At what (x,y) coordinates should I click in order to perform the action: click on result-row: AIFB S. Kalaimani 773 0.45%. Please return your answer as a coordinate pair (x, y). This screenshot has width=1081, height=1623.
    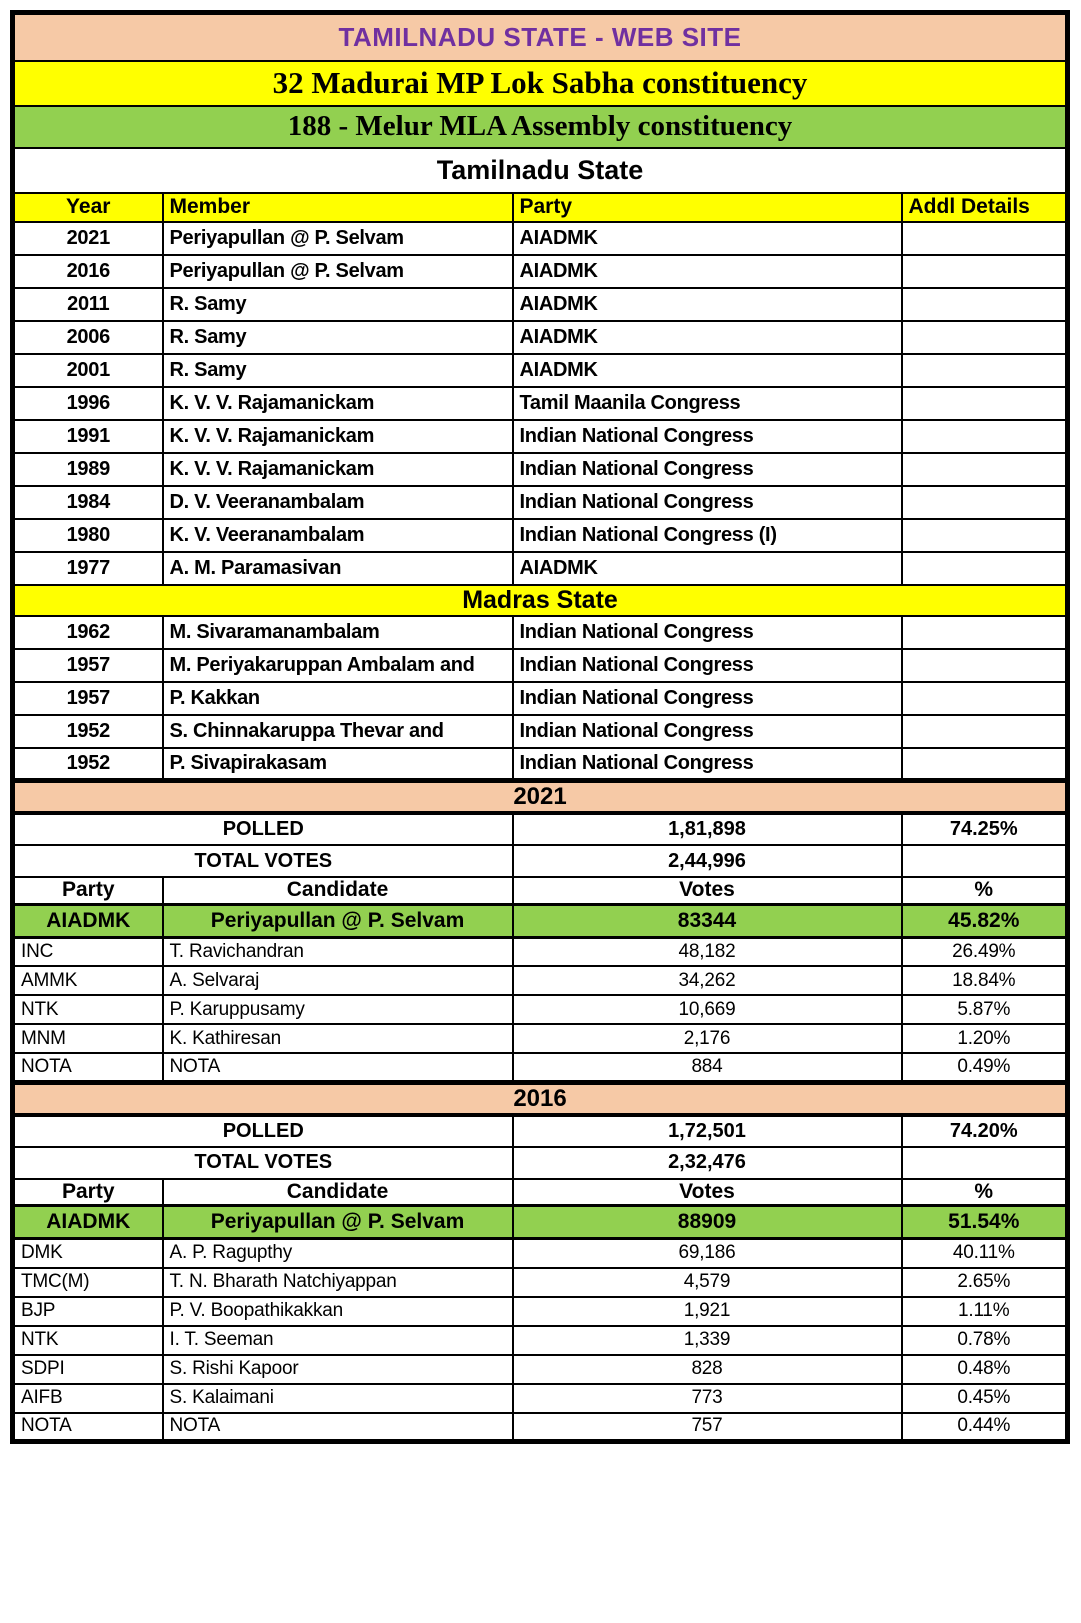
    Looking at the image, I should click on (540, 1398).